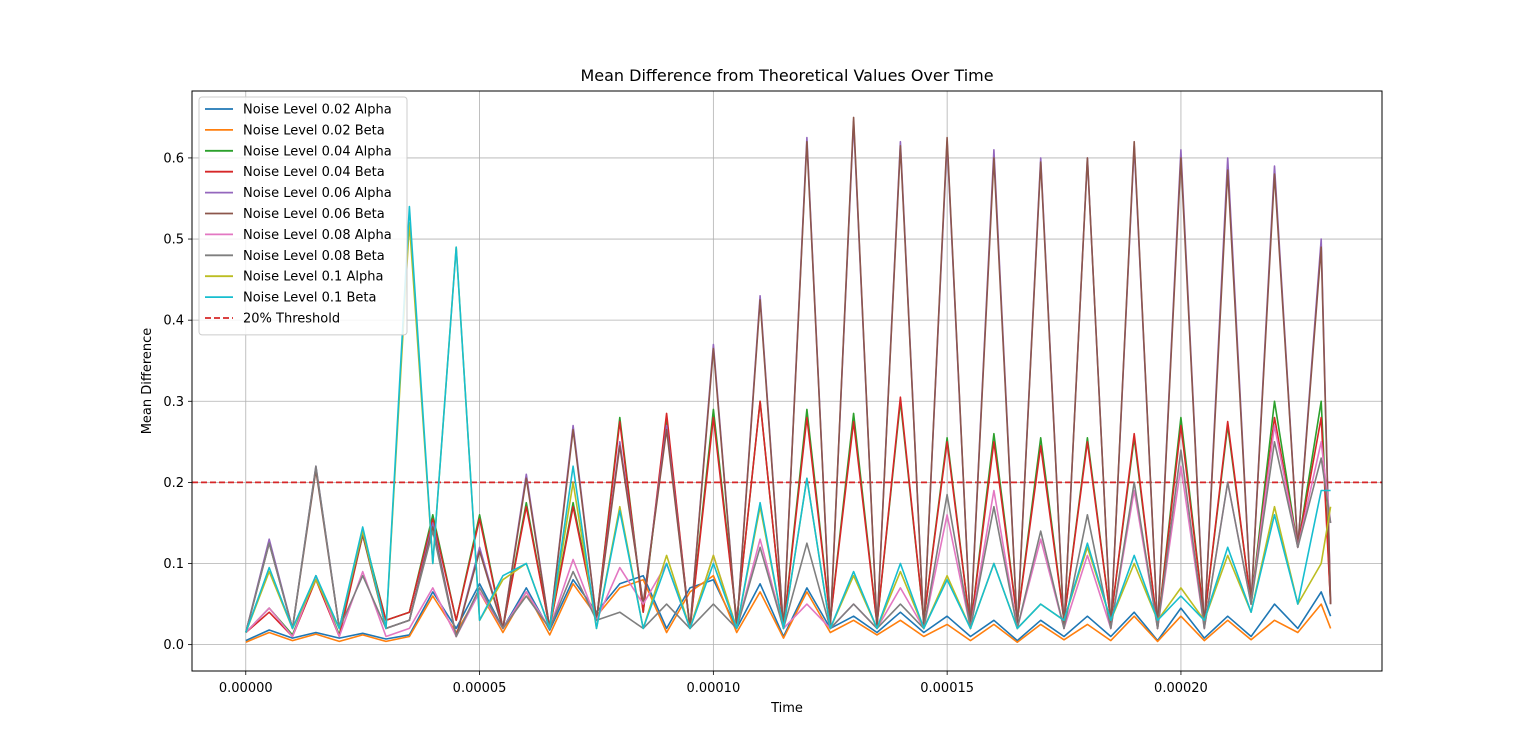  I want to click on legend-label: Noise Level 0.06 Beta, so click(314, 214).